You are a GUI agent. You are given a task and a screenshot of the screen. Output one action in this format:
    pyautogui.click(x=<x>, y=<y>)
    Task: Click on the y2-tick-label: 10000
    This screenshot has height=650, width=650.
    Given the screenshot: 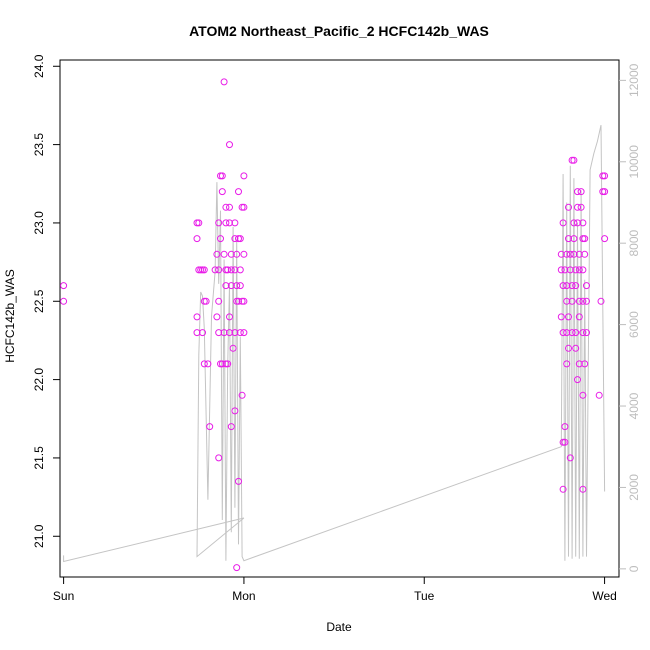 What is the action you would take?
    pyautogui.click(x=634, y=162)
    